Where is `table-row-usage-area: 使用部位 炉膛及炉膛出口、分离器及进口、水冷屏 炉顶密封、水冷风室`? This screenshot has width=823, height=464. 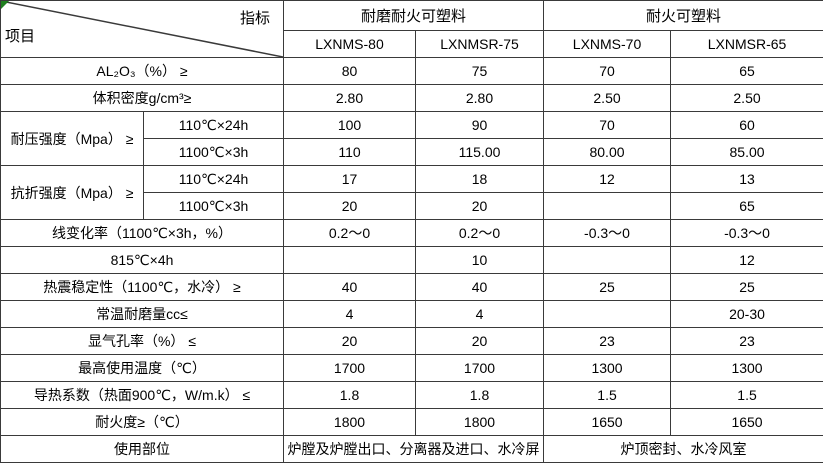 table-row-usage-area: 使用部位 炉膛及炉膛出口、分离器及进口、水冷屏 炉顶密封、水冷风室 is located at coordinates (411, 449).